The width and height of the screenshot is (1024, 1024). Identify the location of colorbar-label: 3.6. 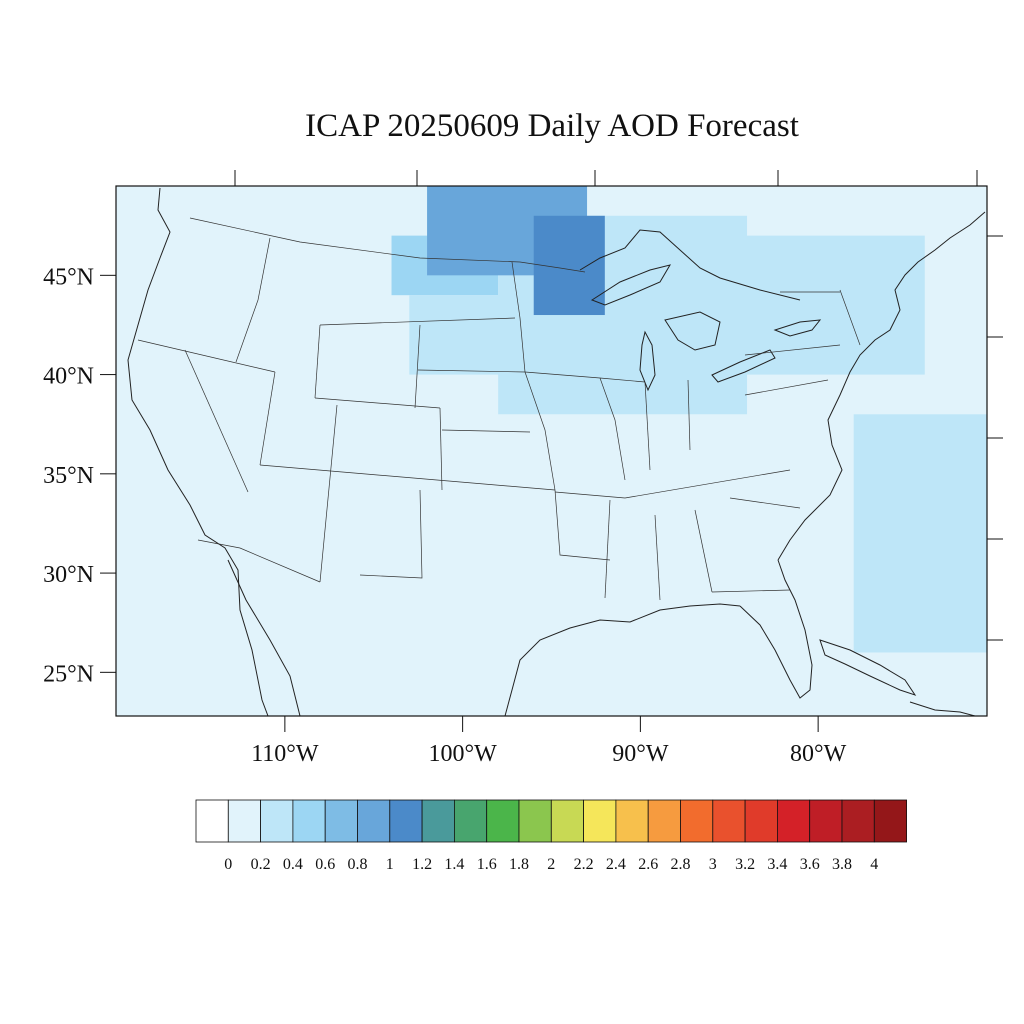
(810, 864).